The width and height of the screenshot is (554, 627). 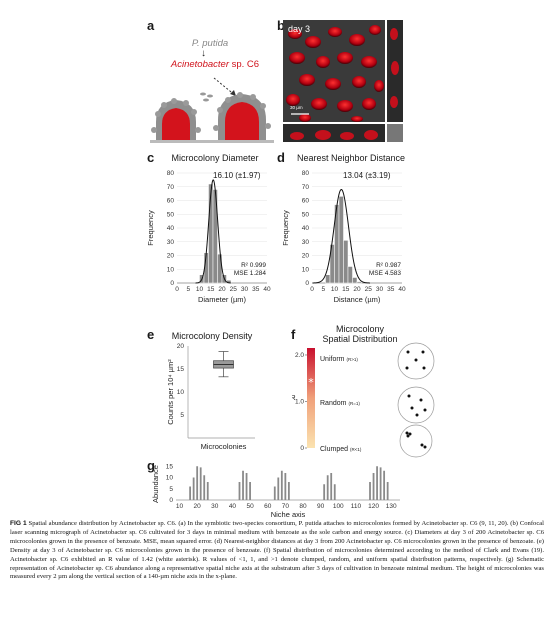 I want to click on chart-c-mean: 16.10 (±1.97), so click(x=237, y=175).